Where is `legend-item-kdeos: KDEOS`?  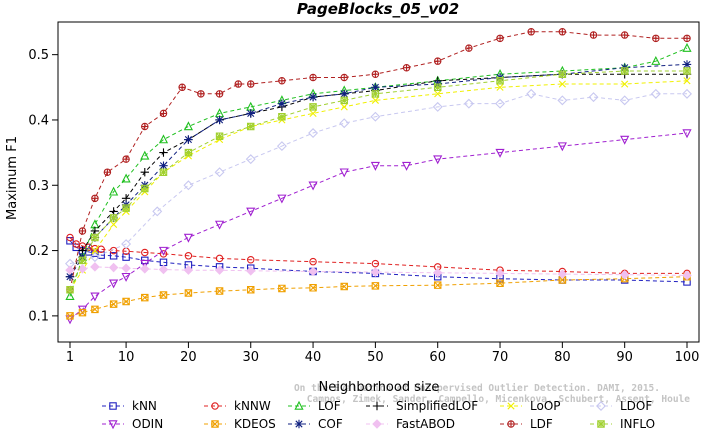
legend-item-kdeos: KDEOS is located at coordinates (240, 424).